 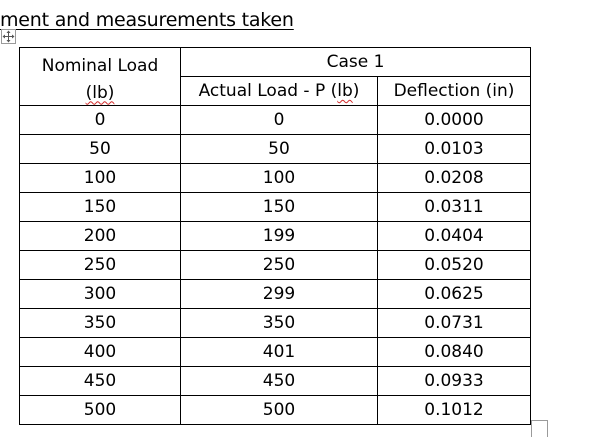 I want to click on table-row: 200 199 0.0404, so click(x=275, y=236).